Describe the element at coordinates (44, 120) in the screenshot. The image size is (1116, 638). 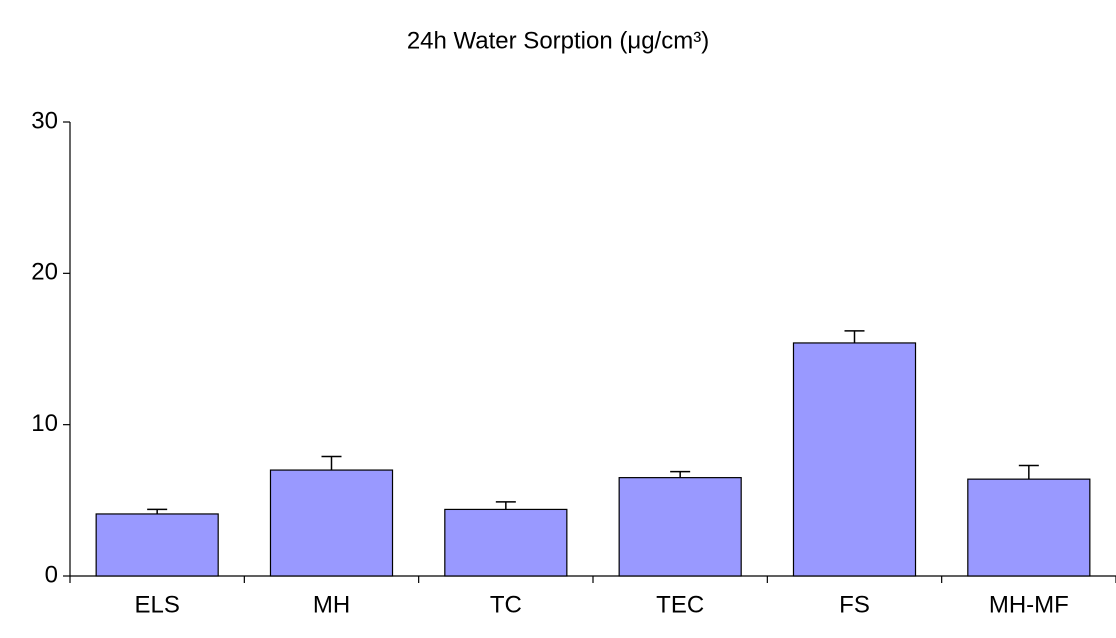
I see `y-tick-label: 30` at that location.